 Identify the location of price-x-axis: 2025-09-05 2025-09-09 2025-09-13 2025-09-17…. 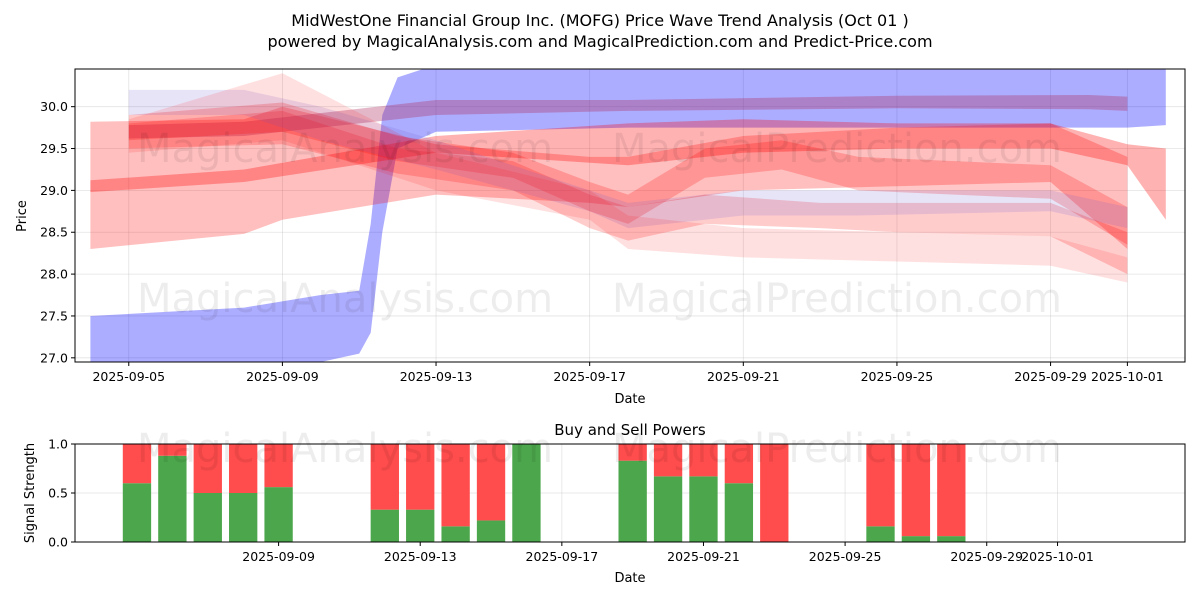
(628, 373).